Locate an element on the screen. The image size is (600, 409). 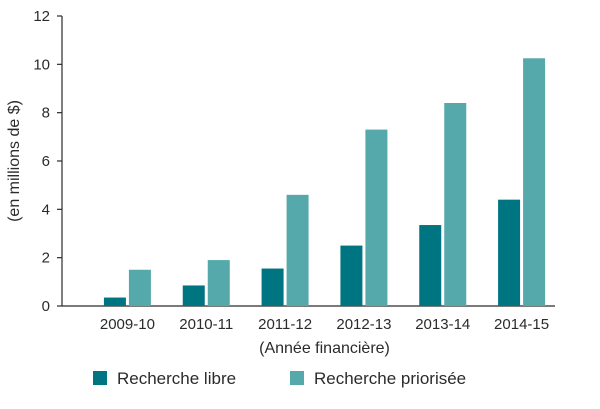
x-tick-label: 2010-11 is located at coordinates (206, 324).